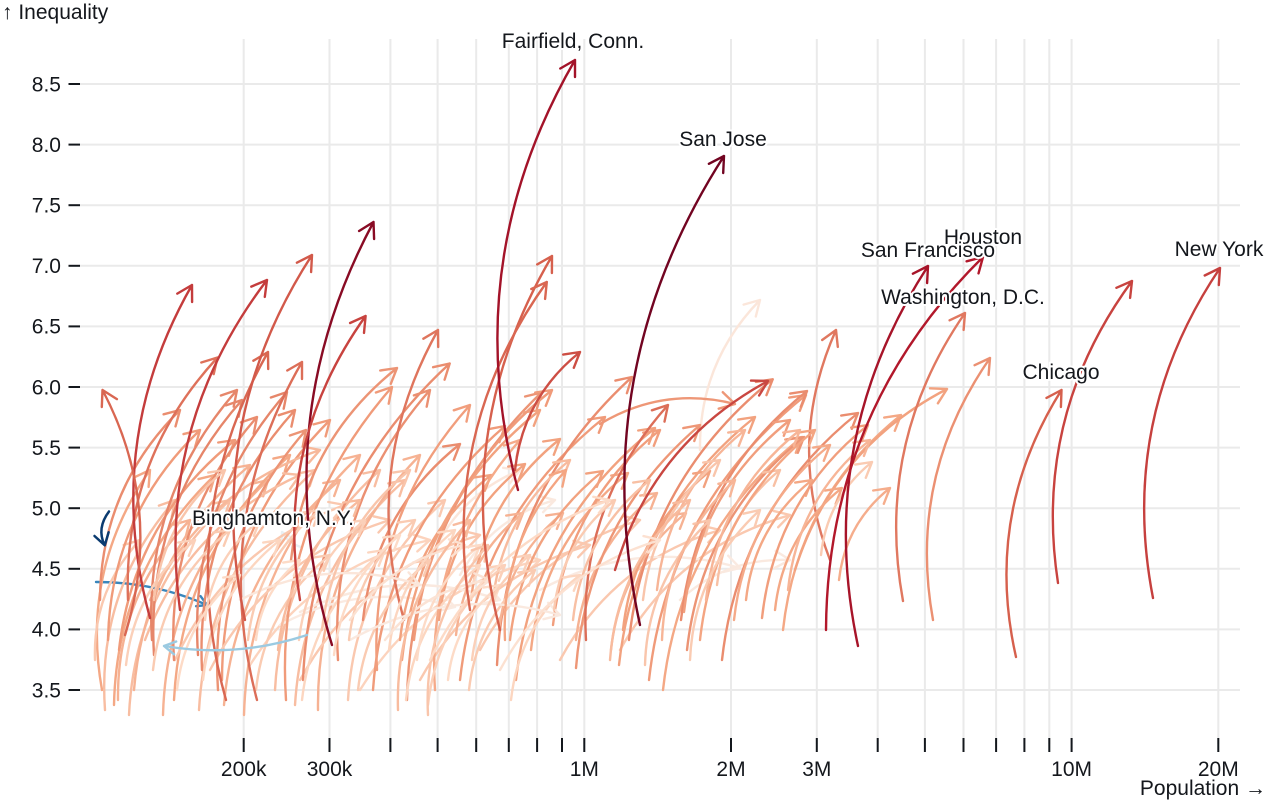 Image resolution: width=1280 pixels, height=805 pixels. I want to click on svg-text: Houston, so click(983, 237).